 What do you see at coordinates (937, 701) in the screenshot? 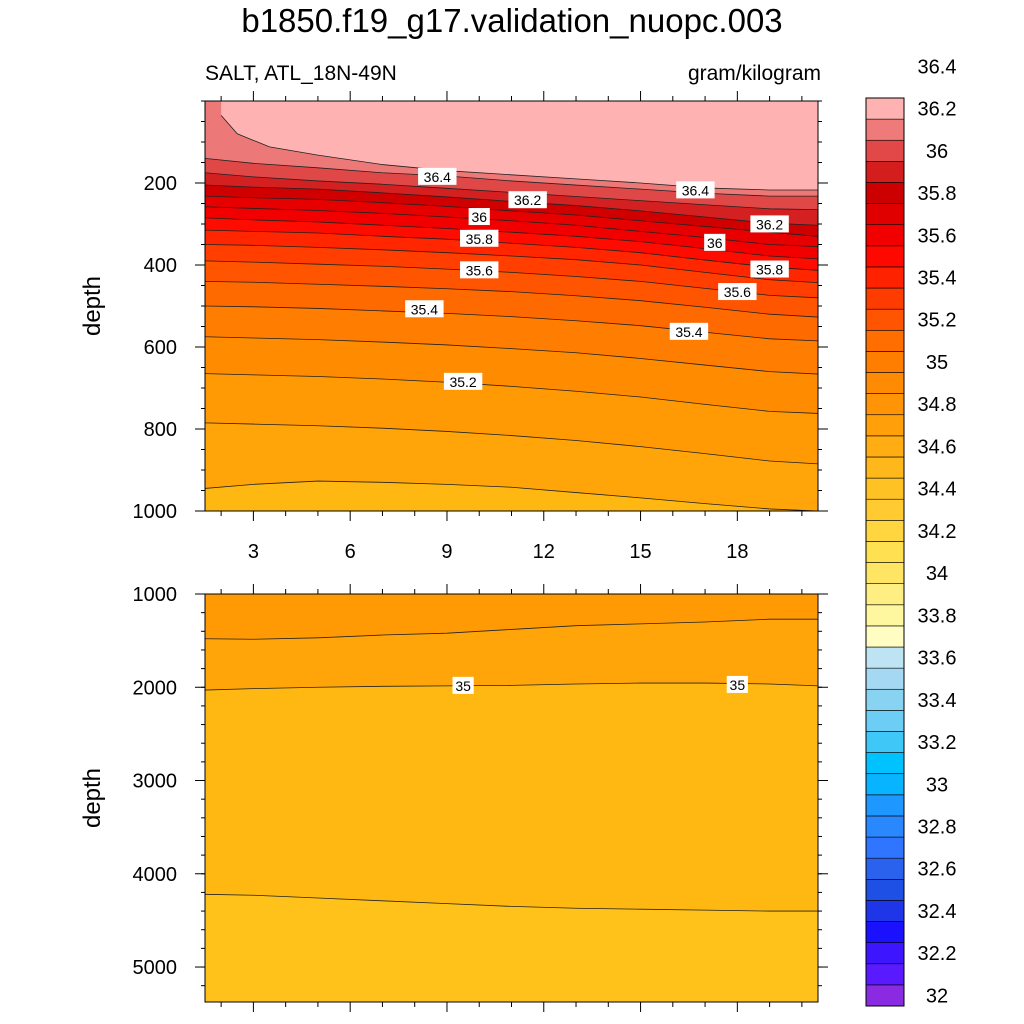
I see `colorbar-label: 33.4` at bounding box center [937, 701].